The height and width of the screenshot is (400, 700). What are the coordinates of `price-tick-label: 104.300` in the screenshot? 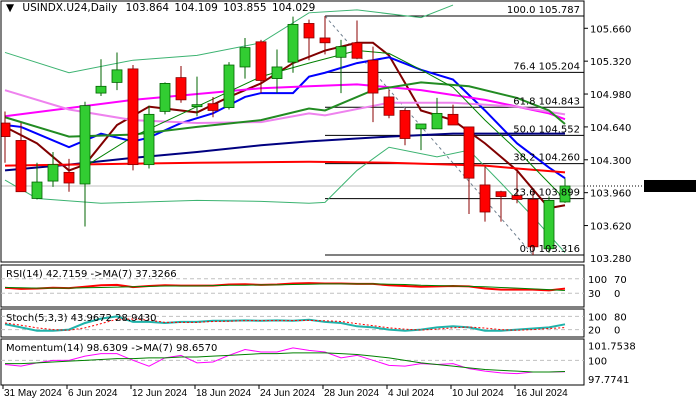 It's located at (610, 161).